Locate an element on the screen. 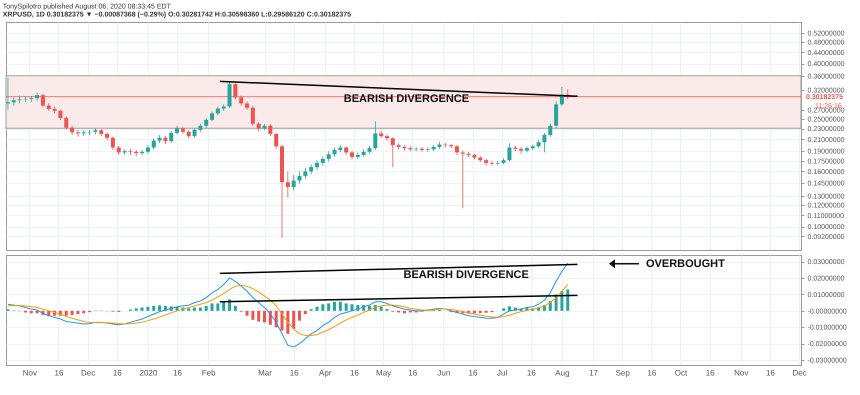  annotation: BEARISH DIVERGENCE is located at coordinates (466, 274).